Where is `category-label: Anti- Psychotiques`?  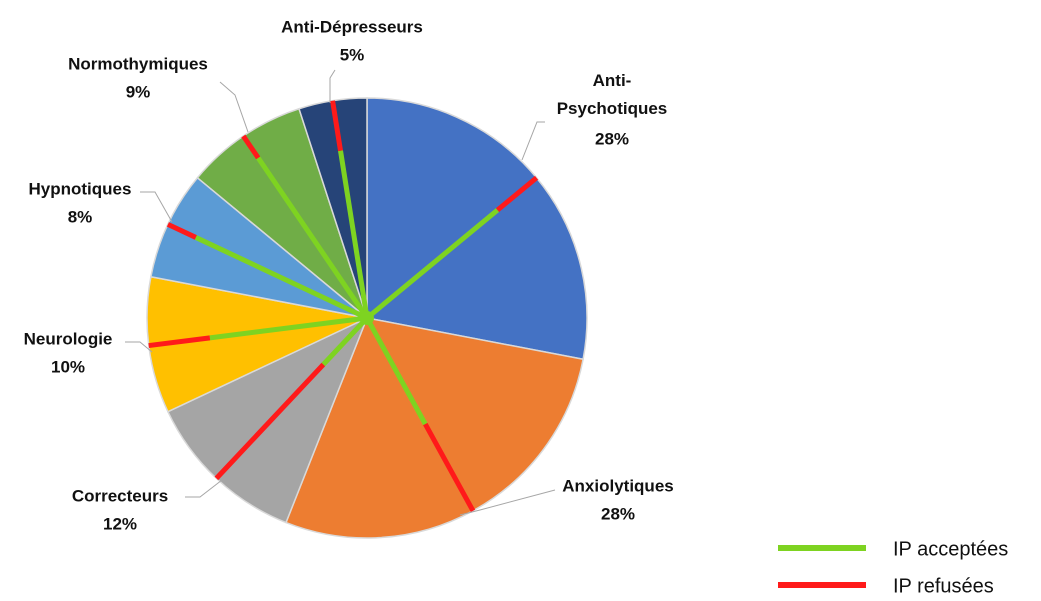
category-label: Anti- Psychotiques is located at coordinates (612, 94).